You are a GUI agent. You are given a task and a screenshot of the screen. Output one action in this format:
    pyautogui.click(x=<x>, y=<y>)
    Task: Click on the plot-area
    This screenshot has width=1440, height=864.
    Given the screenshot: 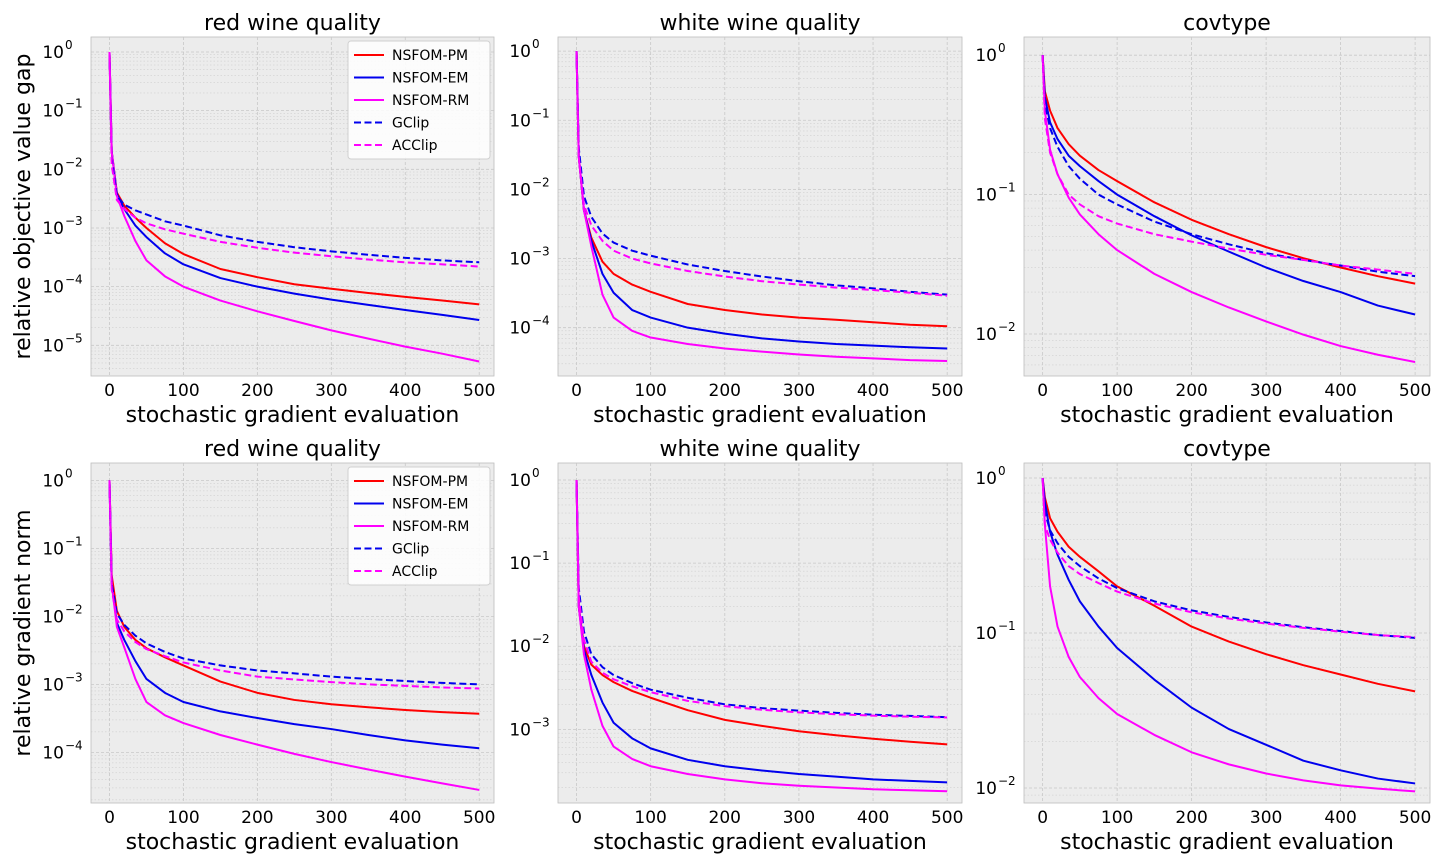 What is the action you would take?
    pyautogui.click(x=760, y=206)
    